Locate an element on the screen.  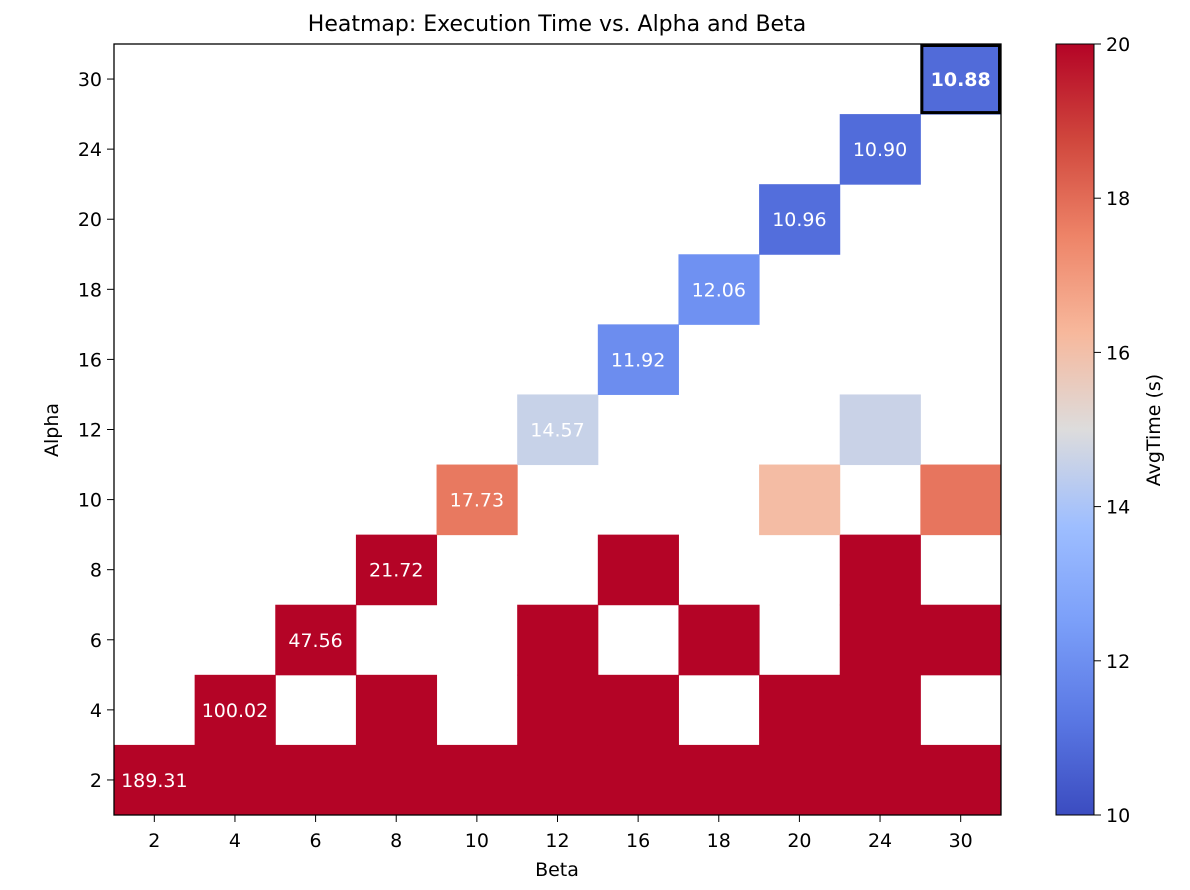
y-tick-label: 30 is located at coordinates (90, 80).